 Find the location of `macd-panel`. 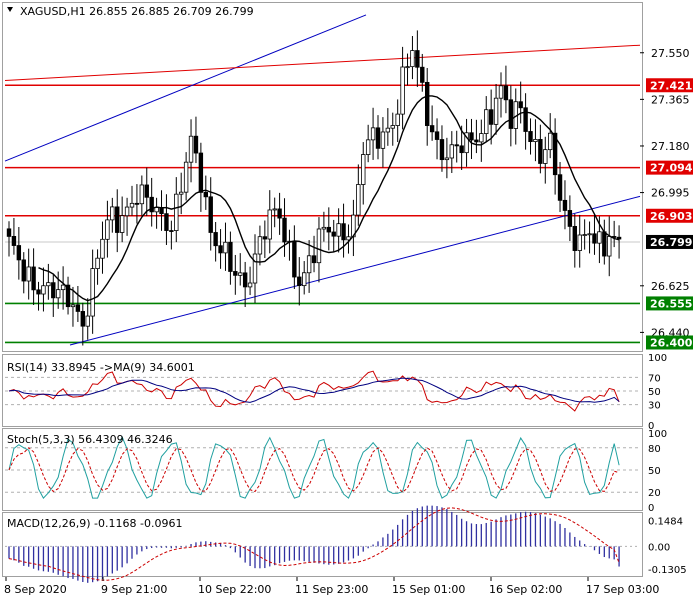

macd-panel is located at coordinates (322, 544).